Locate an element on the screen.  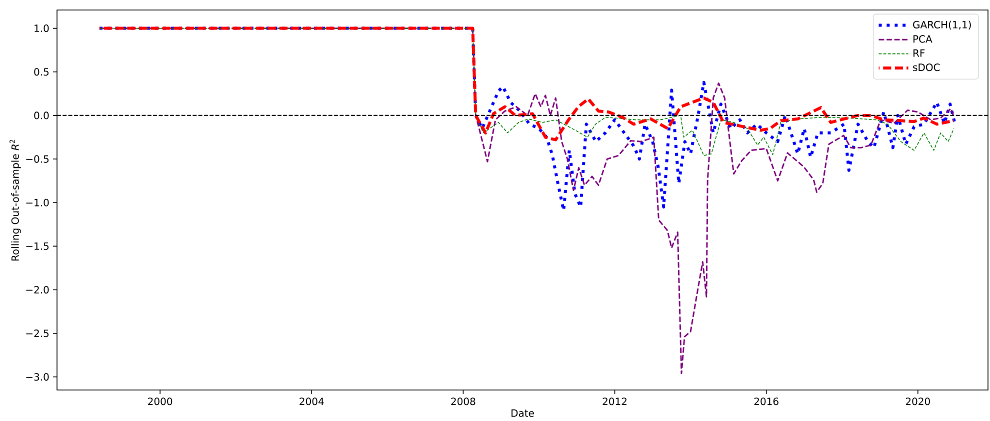
x-tick-label: 2008 is located at coordinates (463, 402).